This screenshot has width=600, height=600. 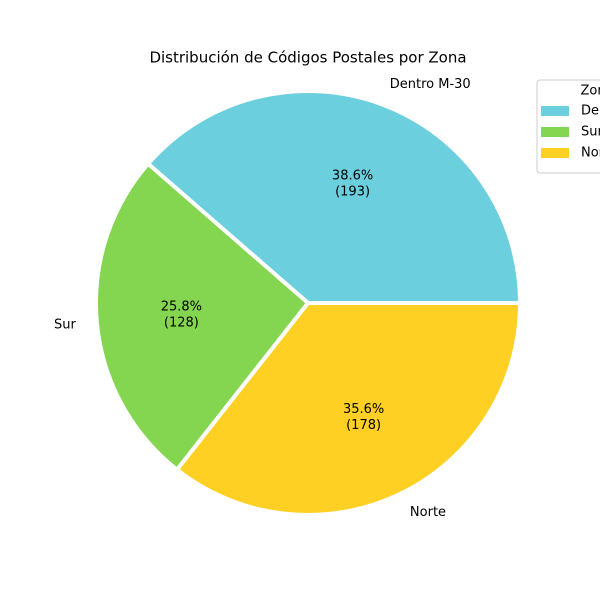 I want to click on percent-label: 25.8%, so click(x=181, y=306).